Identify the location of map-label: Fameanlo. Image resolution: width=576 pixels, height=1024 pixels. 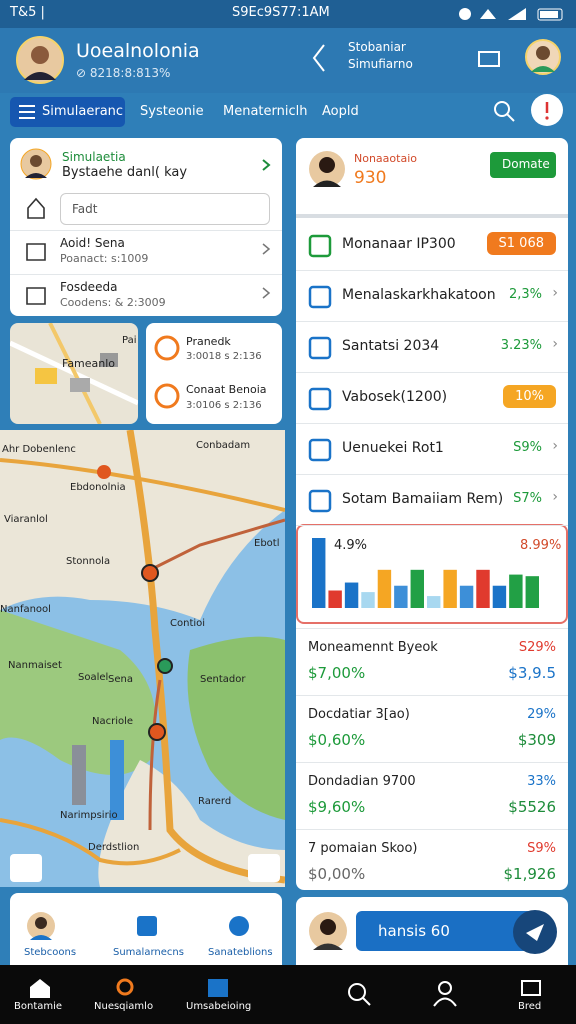
(88, 363).